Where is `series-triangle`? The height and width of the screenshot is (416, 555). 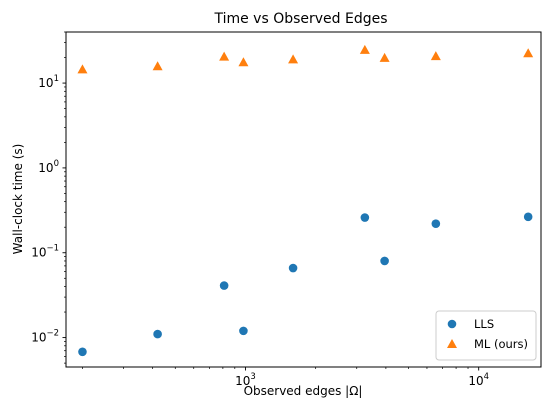
series-triangle is located at coordinates (305, 59).